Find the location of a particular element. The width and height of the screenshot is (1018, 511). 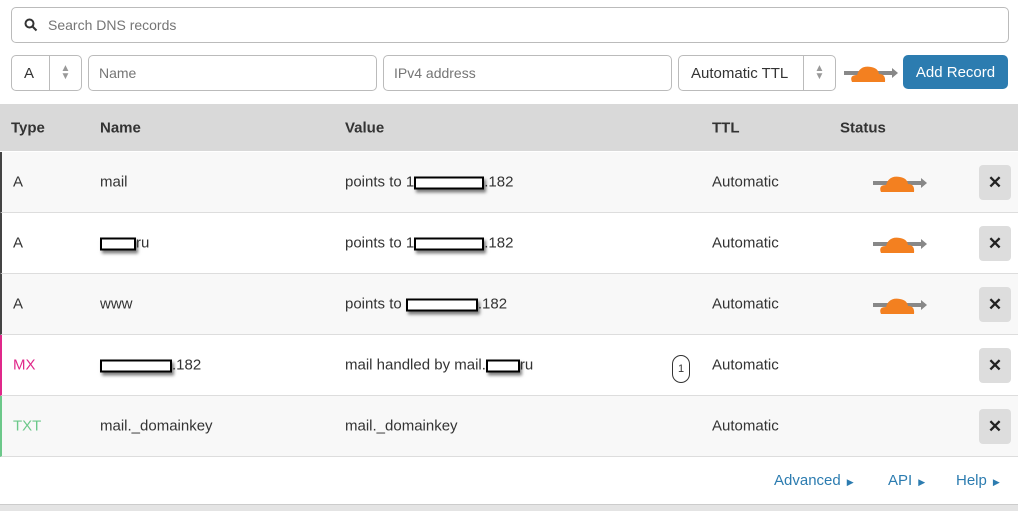

dns-record-row: A ru points to 1 .182 Automatic ✕ is located at coordinates (509, 243).